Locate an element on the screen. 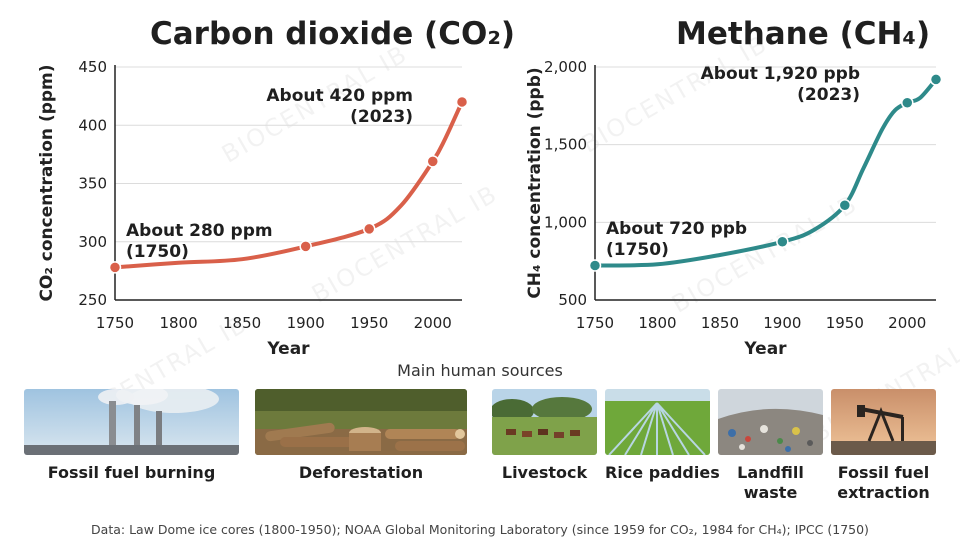 This screenshot has width=960, height=540. source-label: Deforestation is located at coordinates (361, 472).